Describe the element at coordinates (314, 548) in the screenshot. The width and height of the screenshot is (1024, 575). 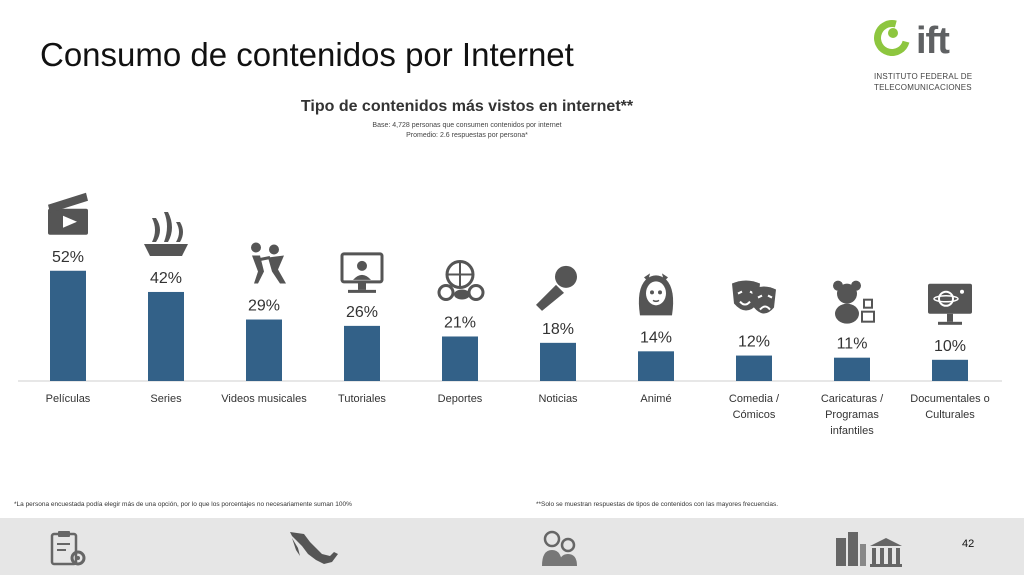
I see `mexico-map-icon` at that location.